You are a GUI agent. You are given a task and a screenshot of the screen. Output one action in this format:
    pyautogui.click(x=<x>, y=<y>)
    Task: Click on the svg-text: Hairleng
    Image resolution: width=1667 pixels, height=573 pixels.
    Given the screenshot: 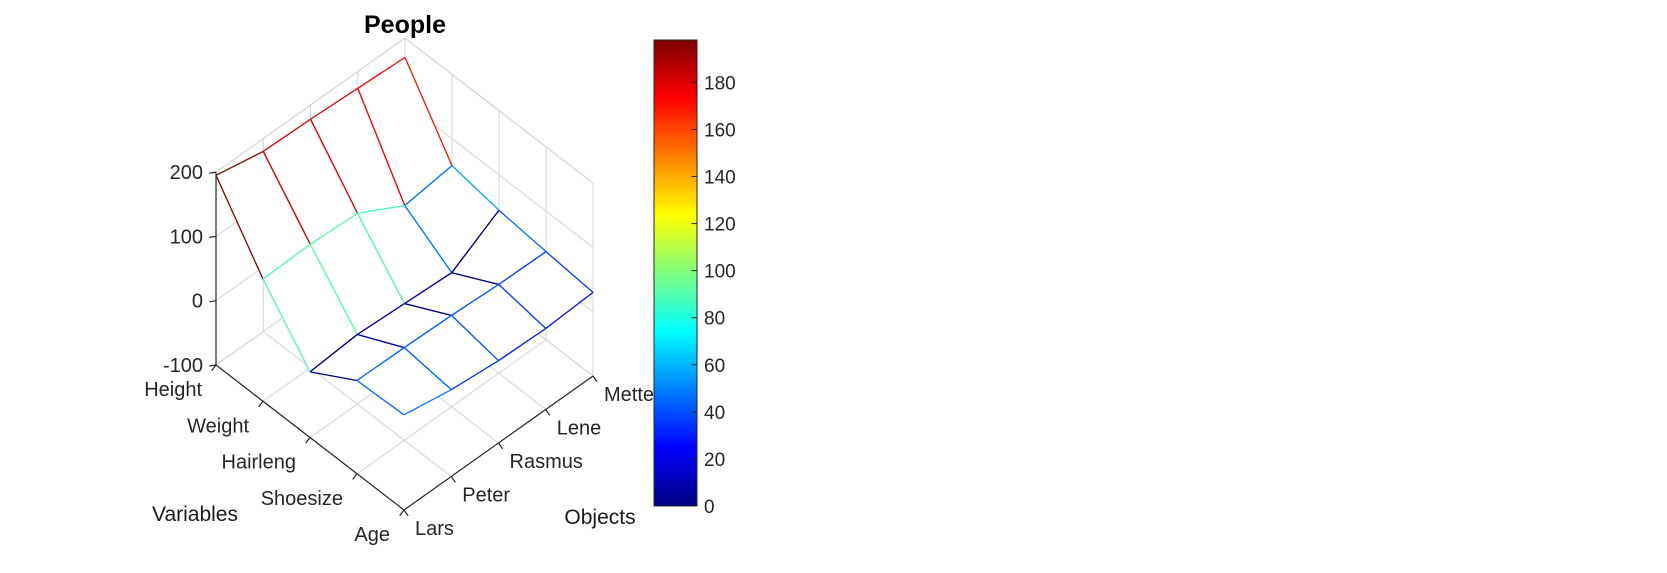 What is the action you would take?
    pyautogui.click(x=259, y=463)
    